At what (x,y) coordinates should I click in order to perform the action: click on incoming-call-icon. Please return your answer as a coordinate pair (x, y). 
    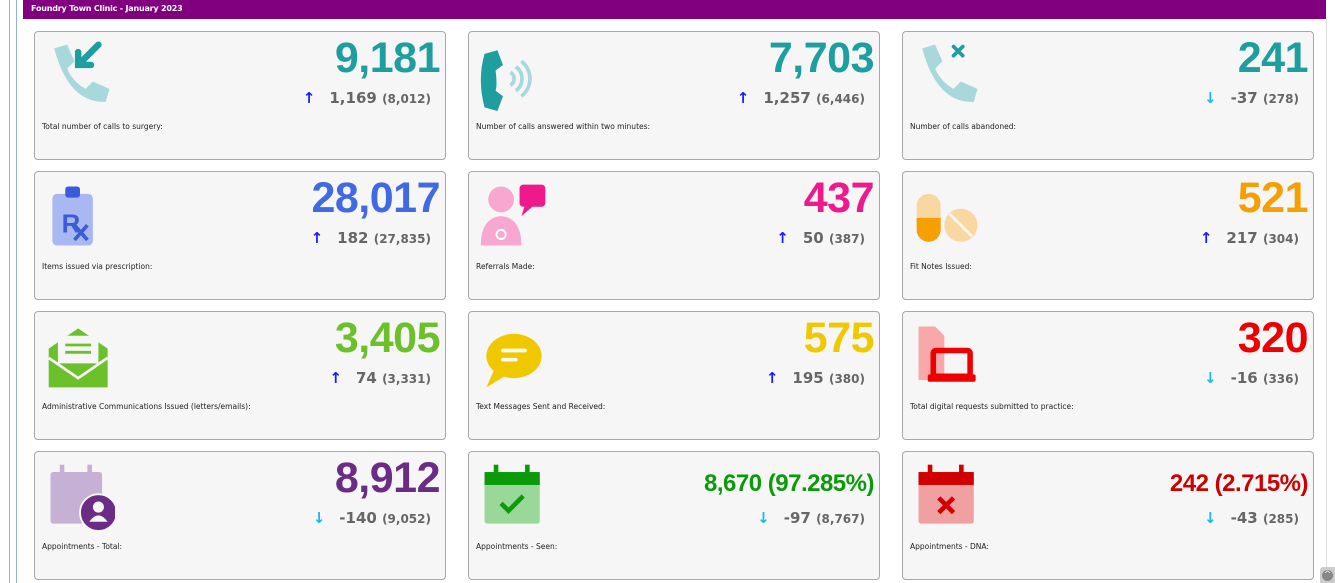
    Looking at the image, I should click on (82, 71).